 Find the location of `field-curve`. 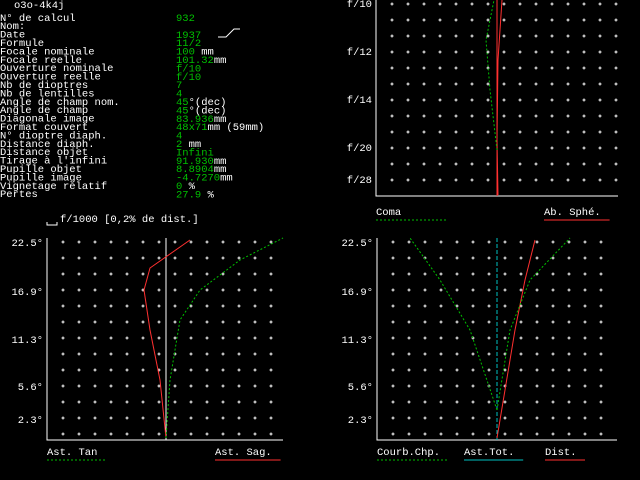

field-curve is located at coordinates (453, 324).